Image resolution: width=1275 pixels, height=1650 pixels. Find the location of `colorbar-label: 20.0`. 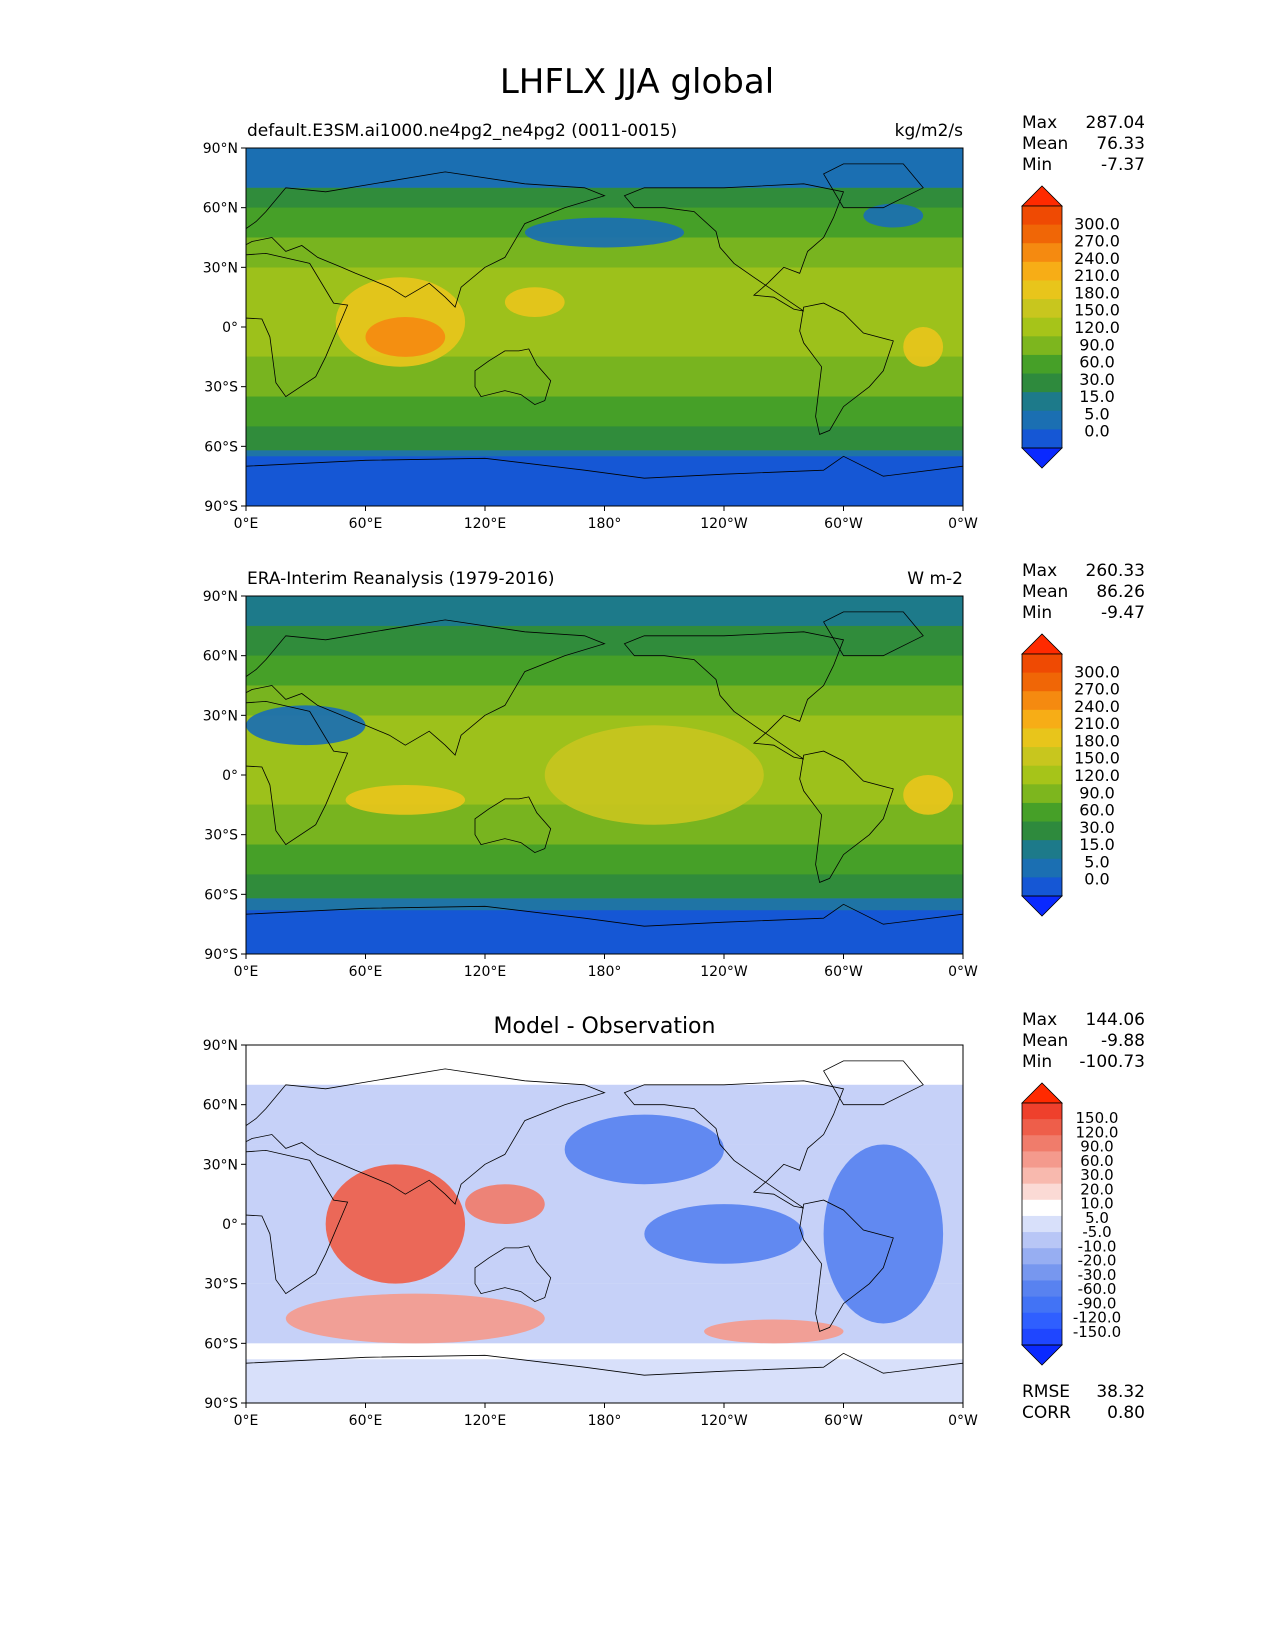

colorbar-label: 20.0 is located at coordinates (1096, 1189).